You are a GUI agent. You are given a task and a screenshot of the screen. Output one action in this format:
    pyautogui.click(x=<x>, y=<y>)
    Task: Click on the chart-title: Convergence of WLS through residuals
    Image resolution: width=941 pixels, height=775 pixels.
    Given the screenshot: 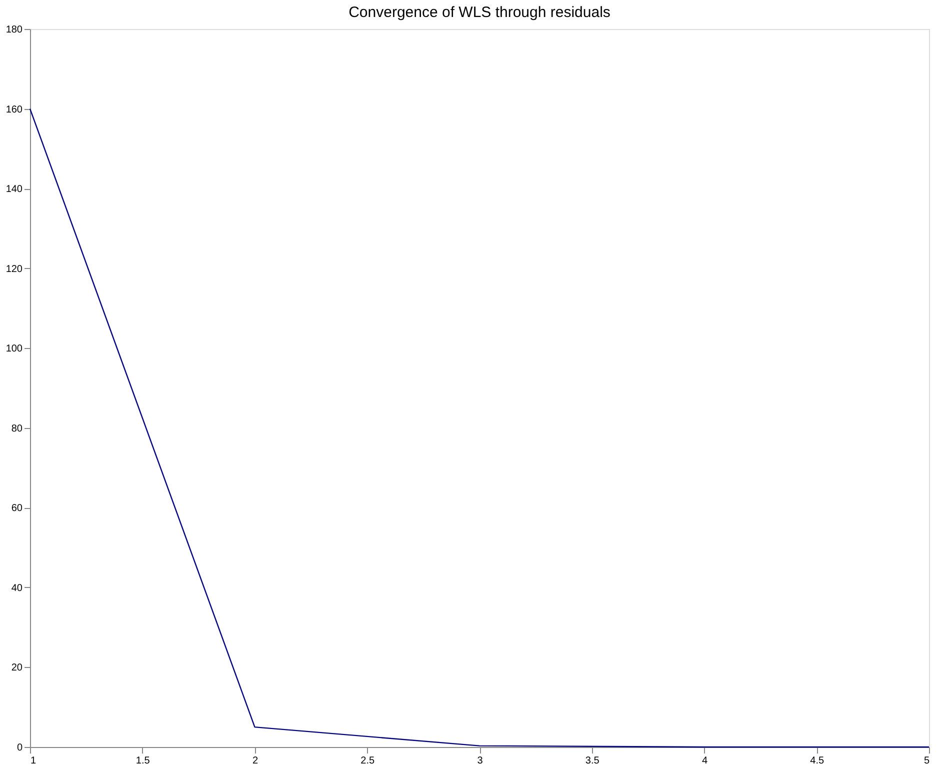 What is the action you would take?
    pyautogui.click(x=479, y=12)
    